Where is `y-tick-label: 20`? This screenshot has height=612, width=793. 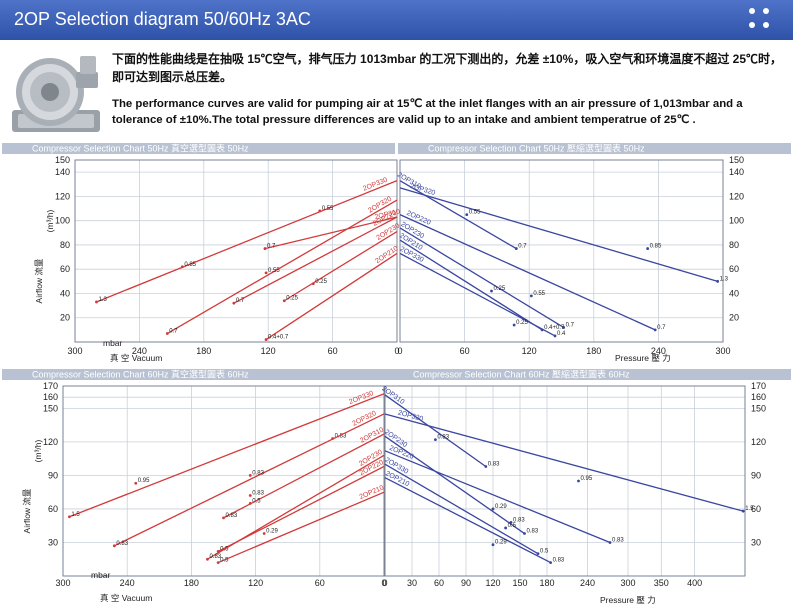
y-tick-label: 20 is located at coordinates (65, 318).